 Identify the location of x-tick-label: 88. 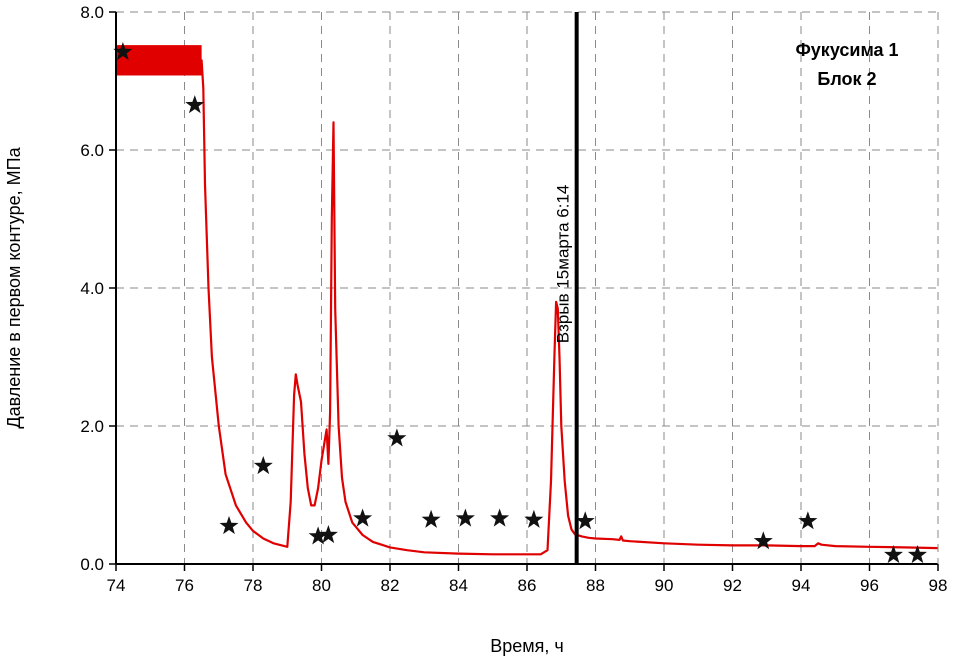
(595, 585).